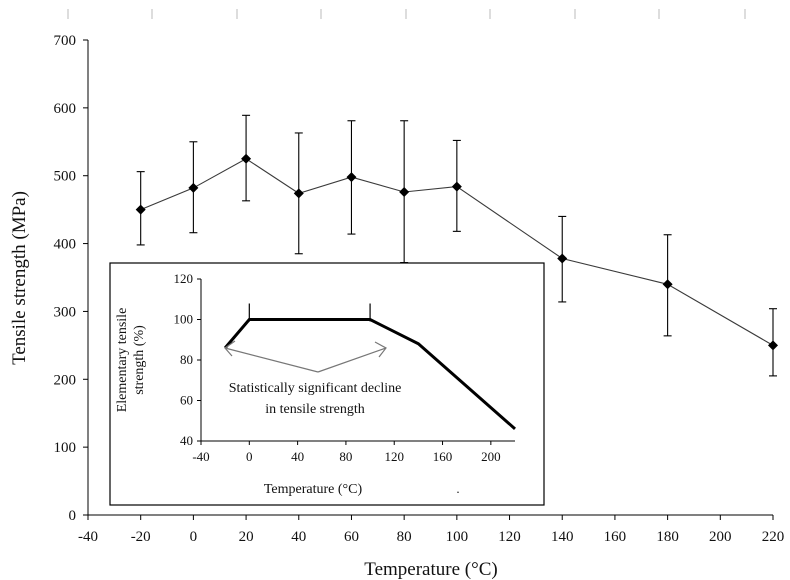 The height and width of the screenshot is (580, 790). What do you see at coordinates (491, 456) in the screenshot?
I see `inset-x-tick-label: 200` at bounding box center [491, 456].